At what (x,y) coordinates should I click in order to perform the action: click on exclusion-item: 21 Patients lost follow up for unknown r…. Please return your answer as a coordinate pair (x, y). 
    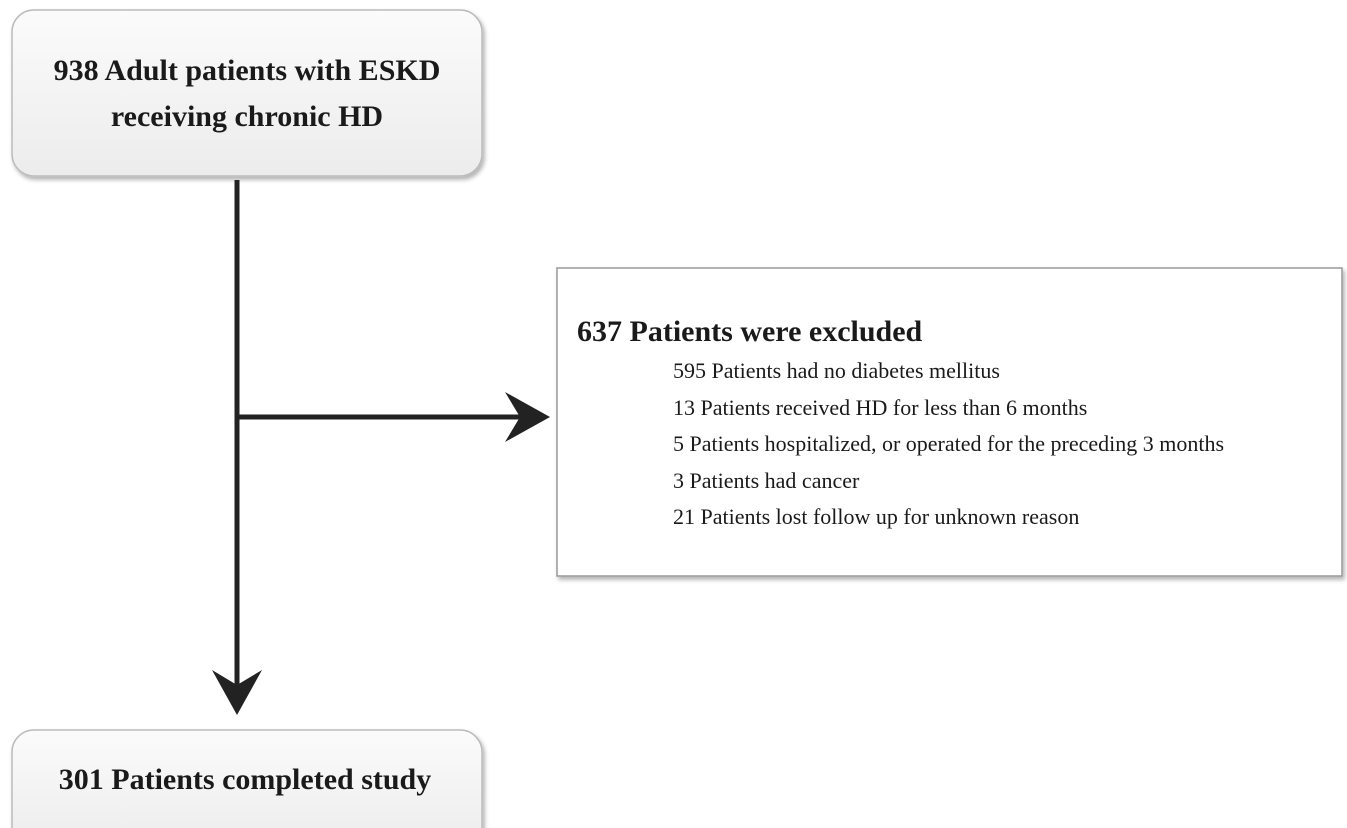
    Looking at the image, I should click on (876, 516).